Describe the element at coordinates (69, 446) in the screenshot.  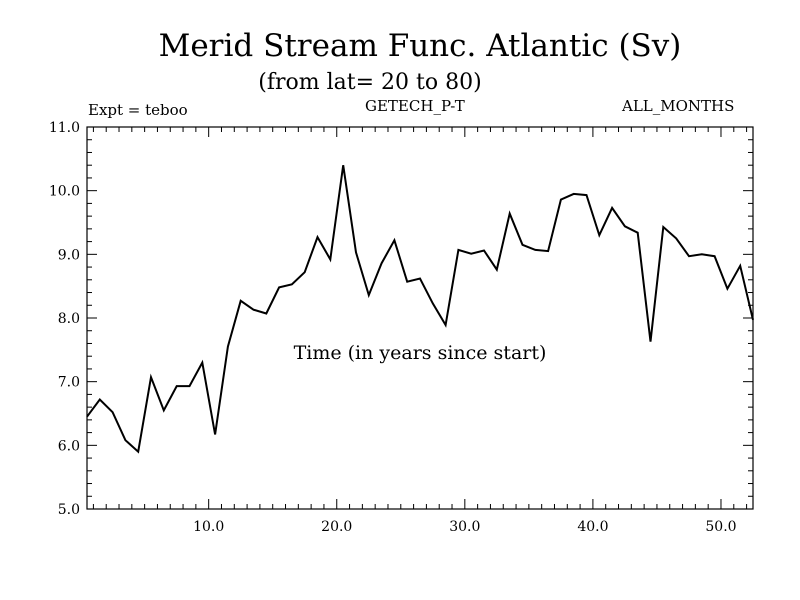
I see `y-tick-label: 6.0` at that location.